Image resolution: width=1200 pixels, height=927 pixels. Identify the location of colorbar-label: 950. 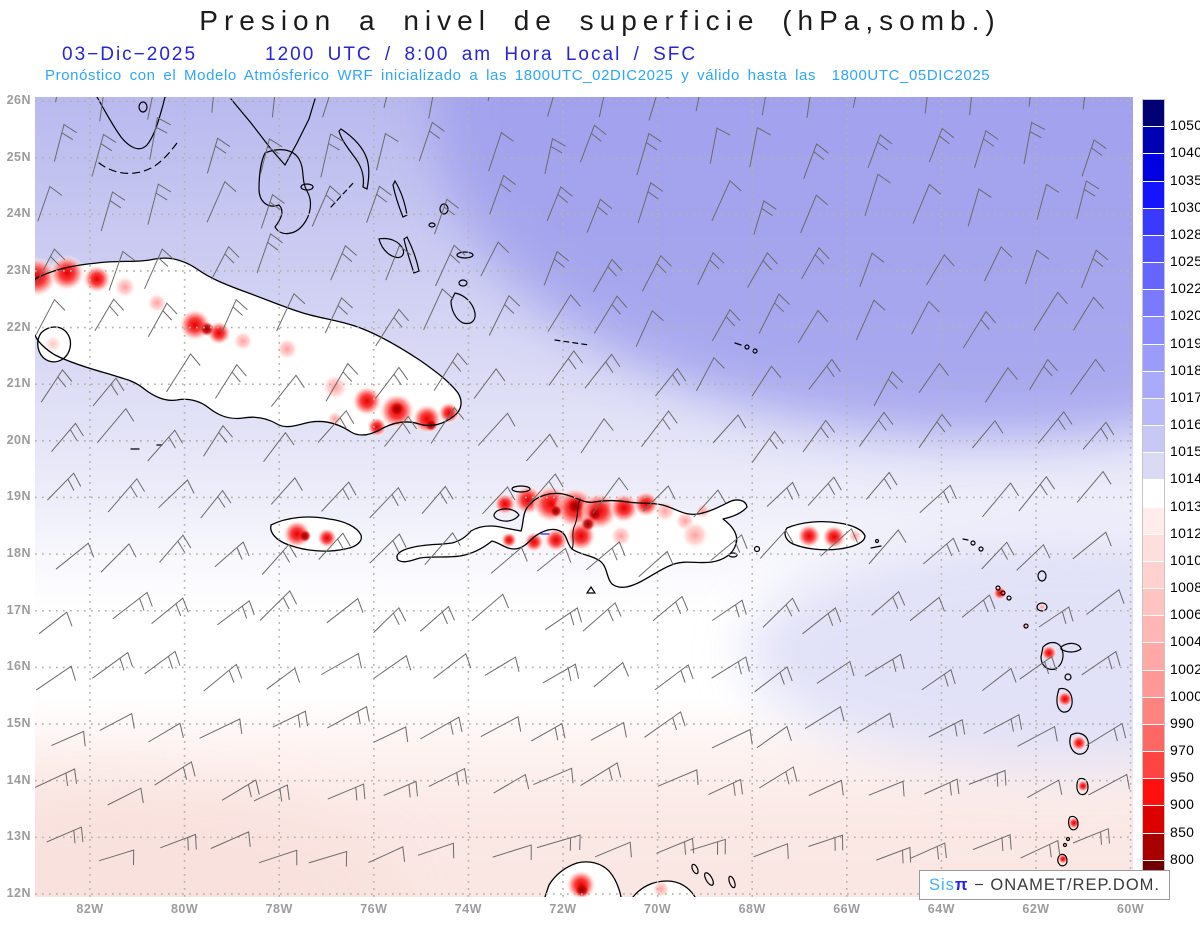
(1182, 777).